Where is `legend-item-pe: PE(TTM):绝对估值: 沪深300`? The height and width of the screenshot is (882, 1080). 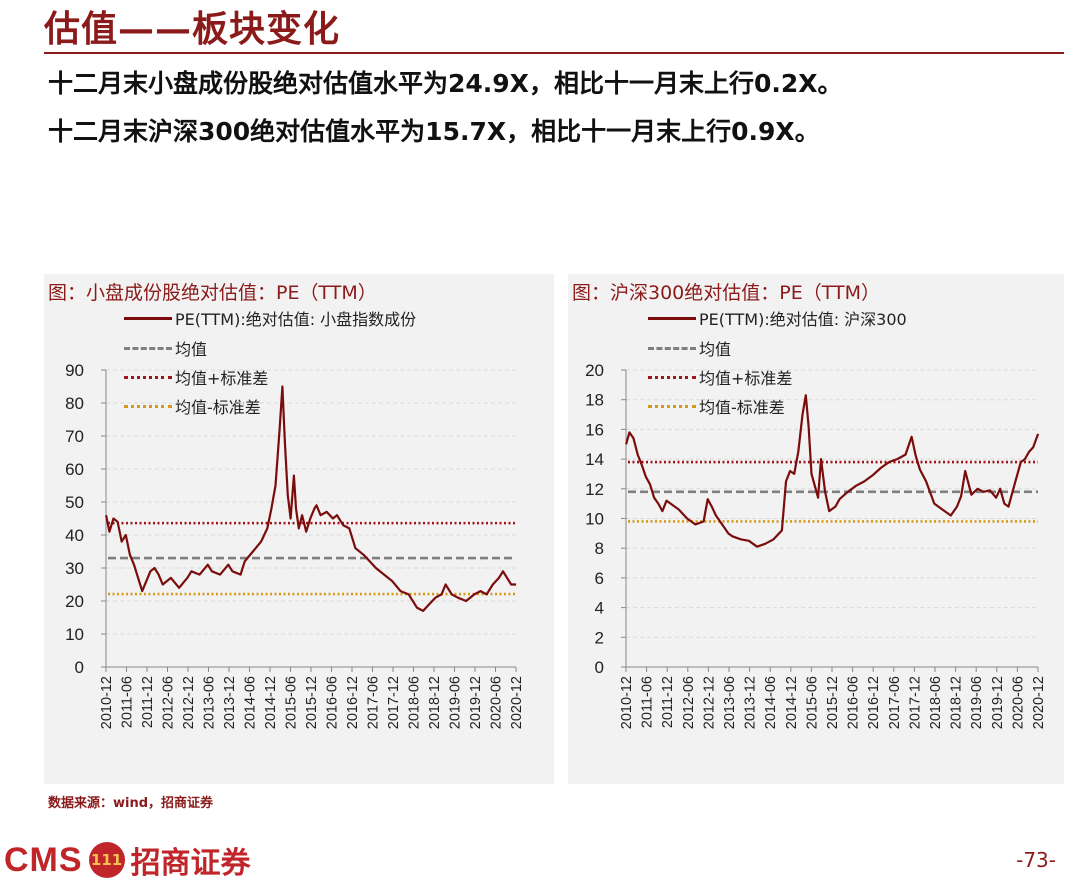
legend-item-pe: PE(TTM):绝对估值: 沪深300 is located at coordinates (777, 318).